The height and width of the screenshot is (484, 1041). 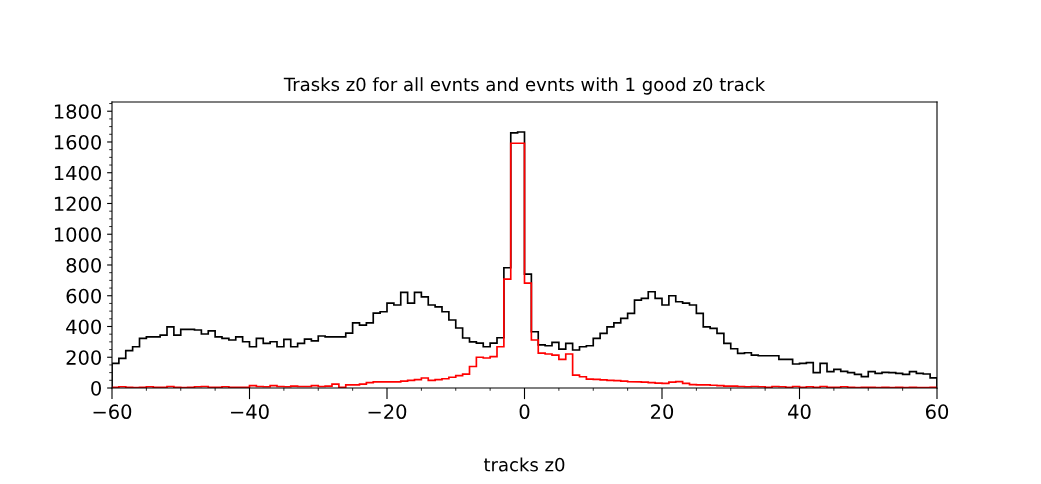 What do you see at coordinates (524, 464) in the screenshot?
I see `x-axis-title: tracks z0` at bounding box center [524, 464].